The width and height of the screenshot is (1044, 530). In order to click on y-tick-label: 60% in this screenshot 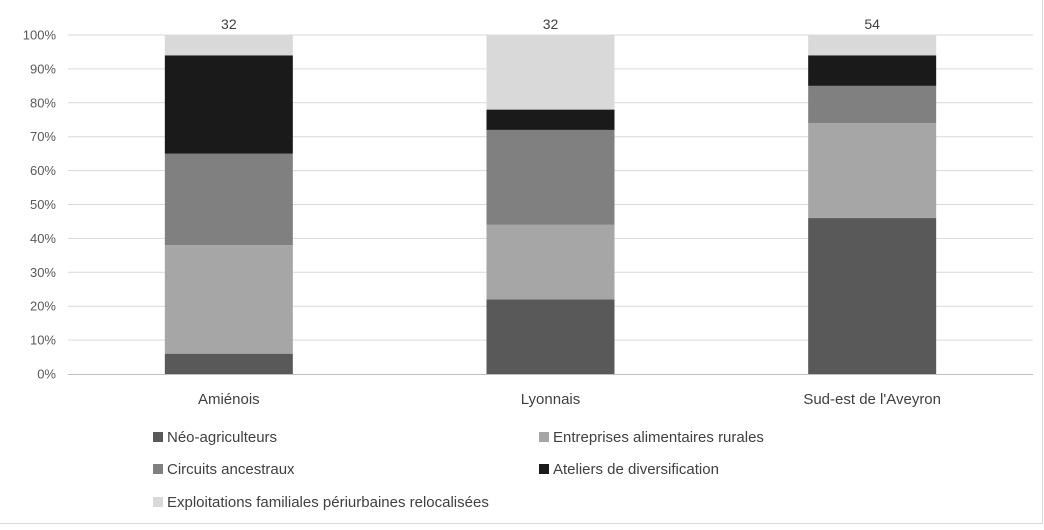, I will do `click(43, 170)`.